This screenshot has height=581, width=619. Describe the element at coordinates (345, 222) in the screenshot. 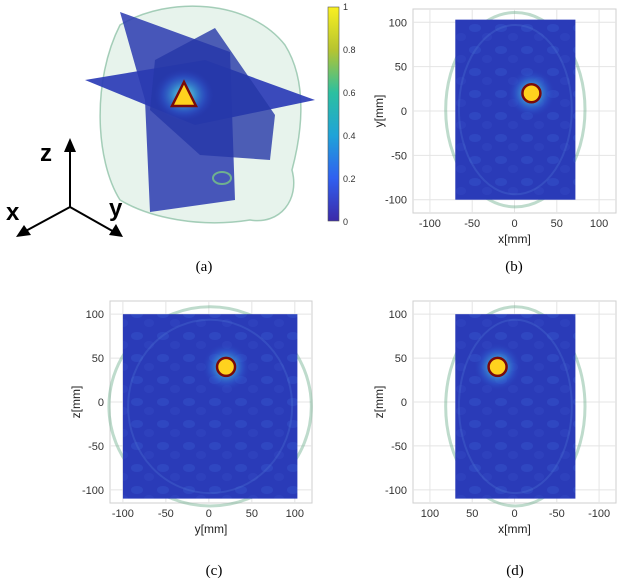

I see `colorbar-tick: 0` at that location.